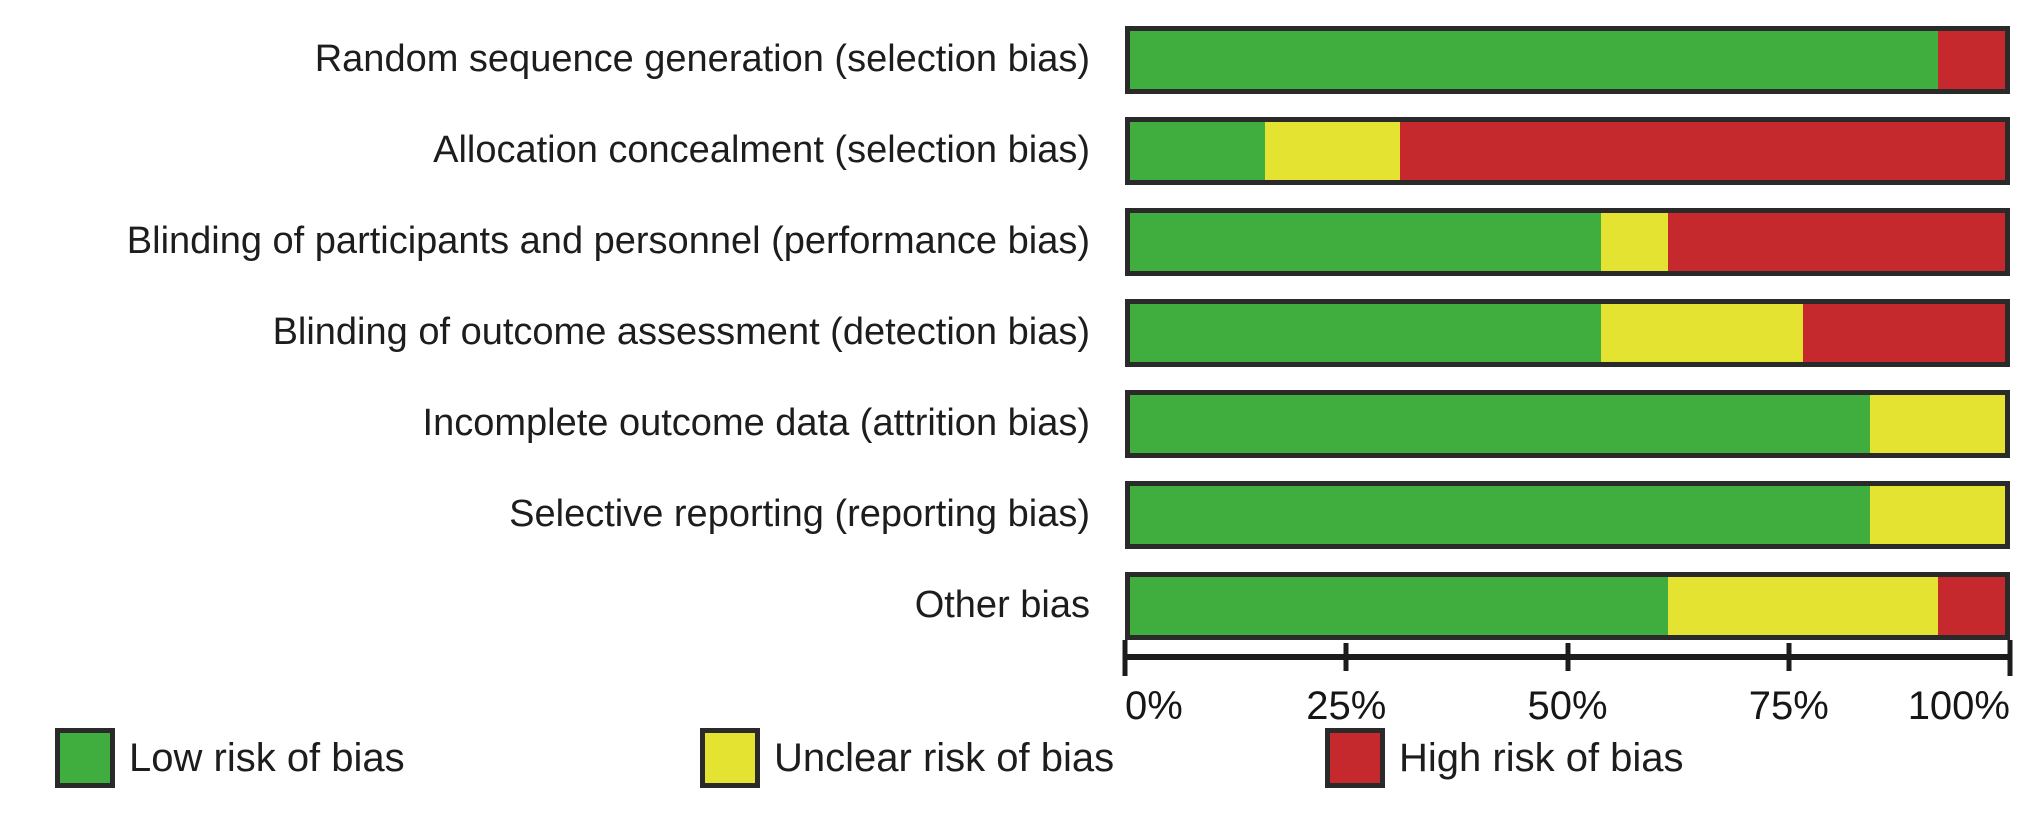  I want to click on chart-row: Other bias, so click(1015, 606).